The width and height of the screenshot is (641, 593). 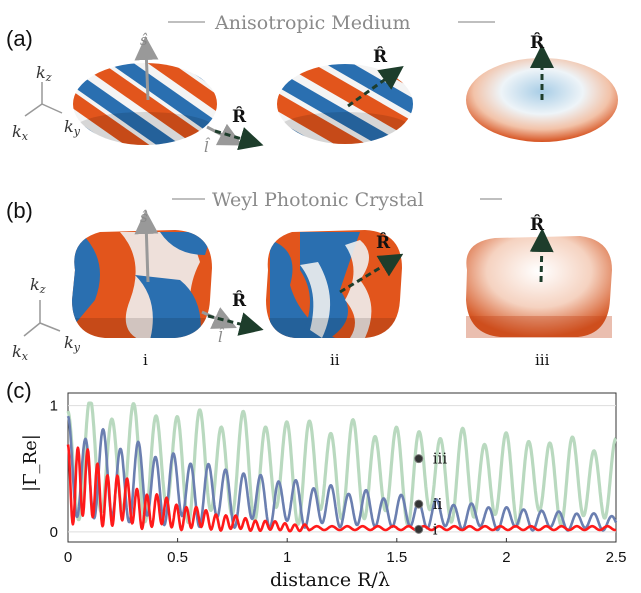 I want to click on panel-a-label: (a), so click(x=19, y=38).